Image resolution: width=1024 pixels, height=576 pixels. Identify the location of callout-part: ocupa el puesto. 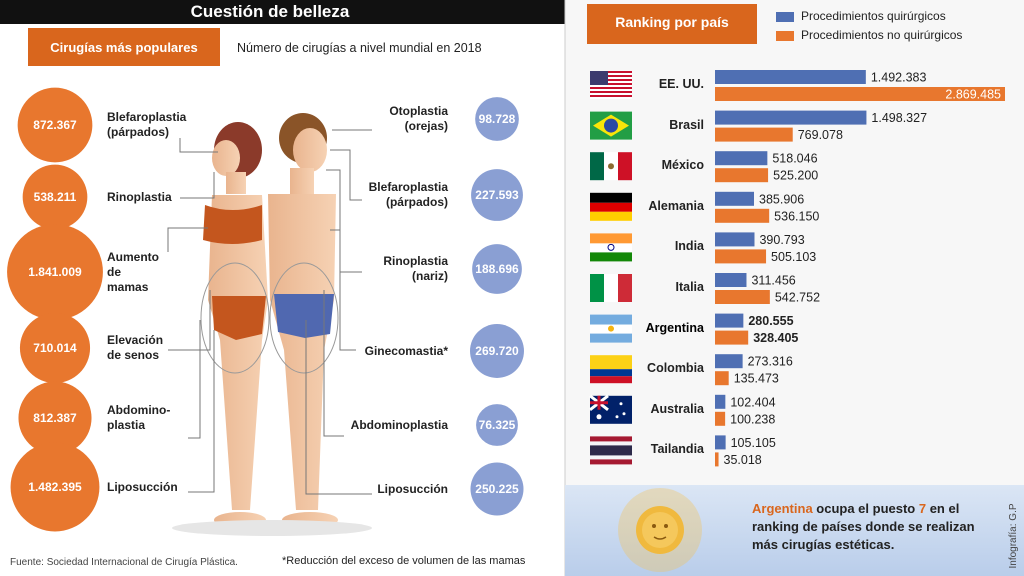
(865, 508).